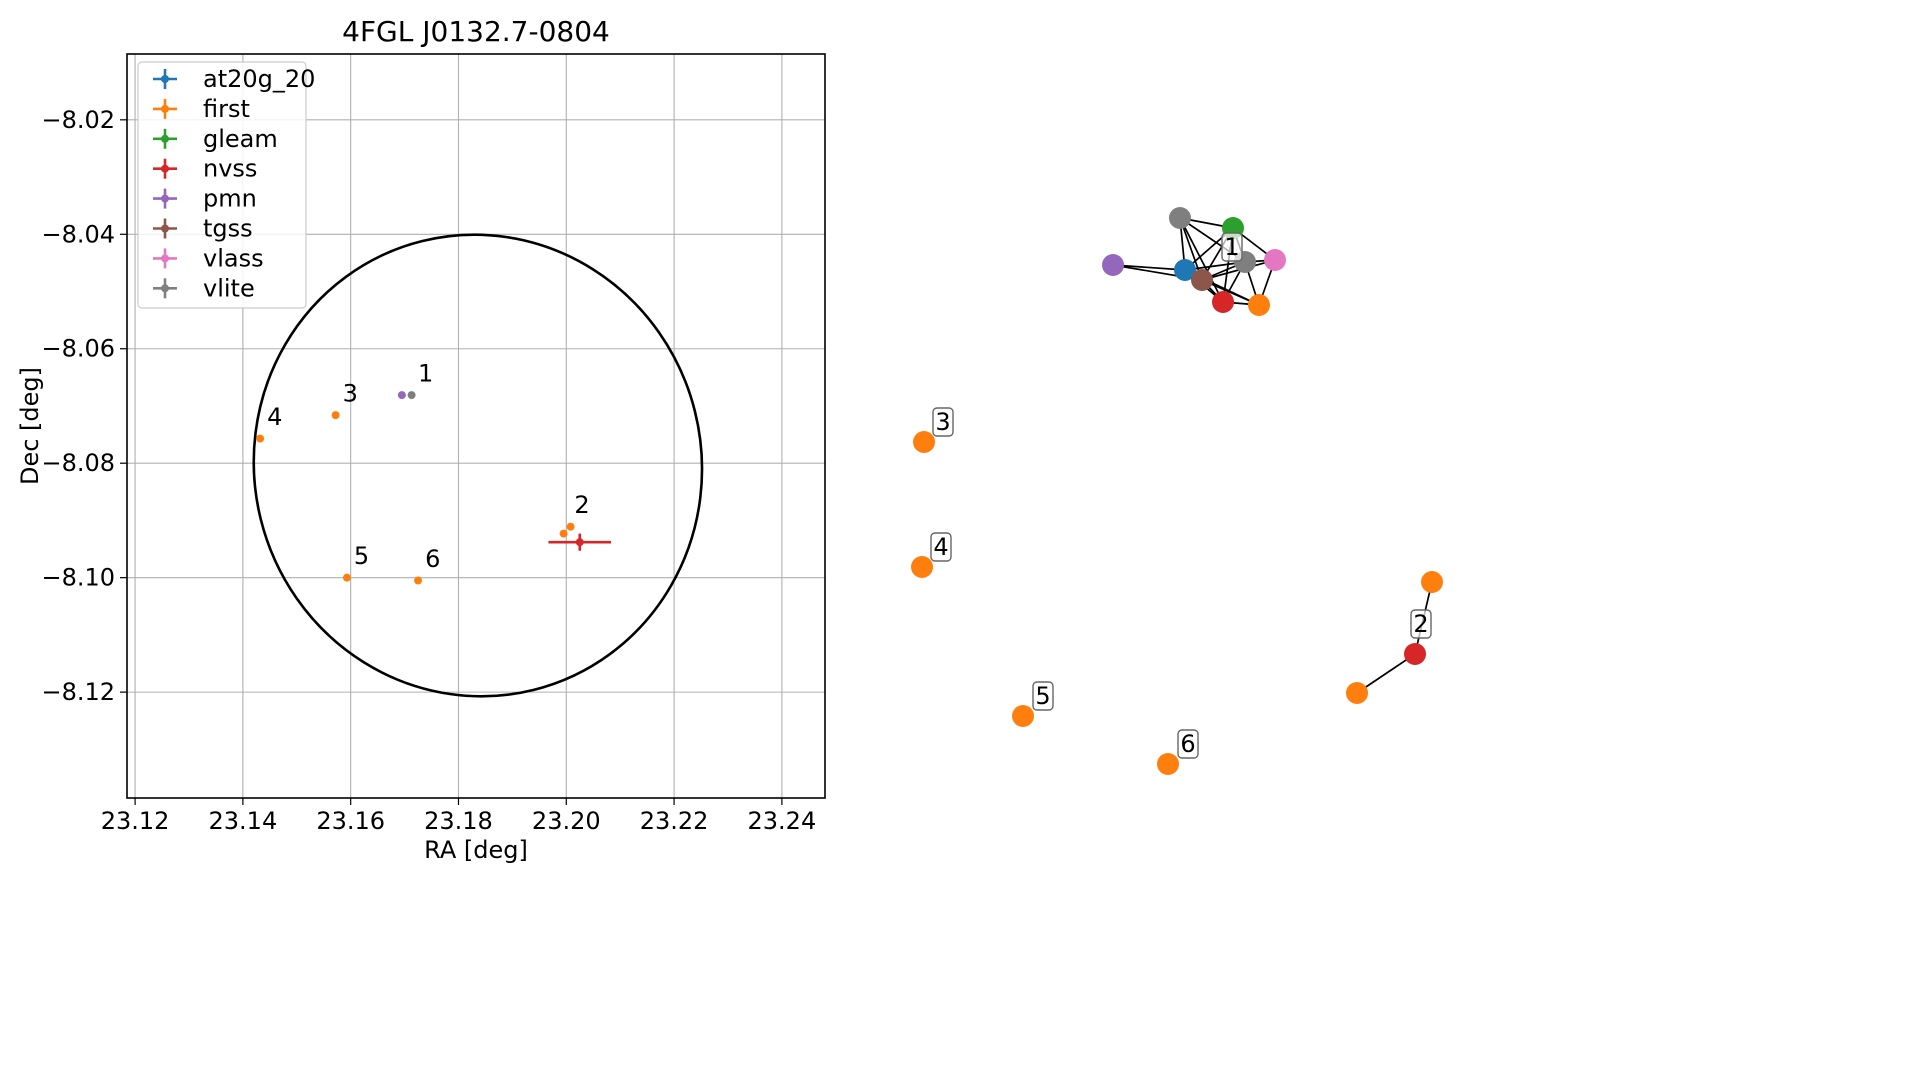 The image size is (1919, 1080). I want to click on legend-entry-gleam: gleam, so click(215, 139).